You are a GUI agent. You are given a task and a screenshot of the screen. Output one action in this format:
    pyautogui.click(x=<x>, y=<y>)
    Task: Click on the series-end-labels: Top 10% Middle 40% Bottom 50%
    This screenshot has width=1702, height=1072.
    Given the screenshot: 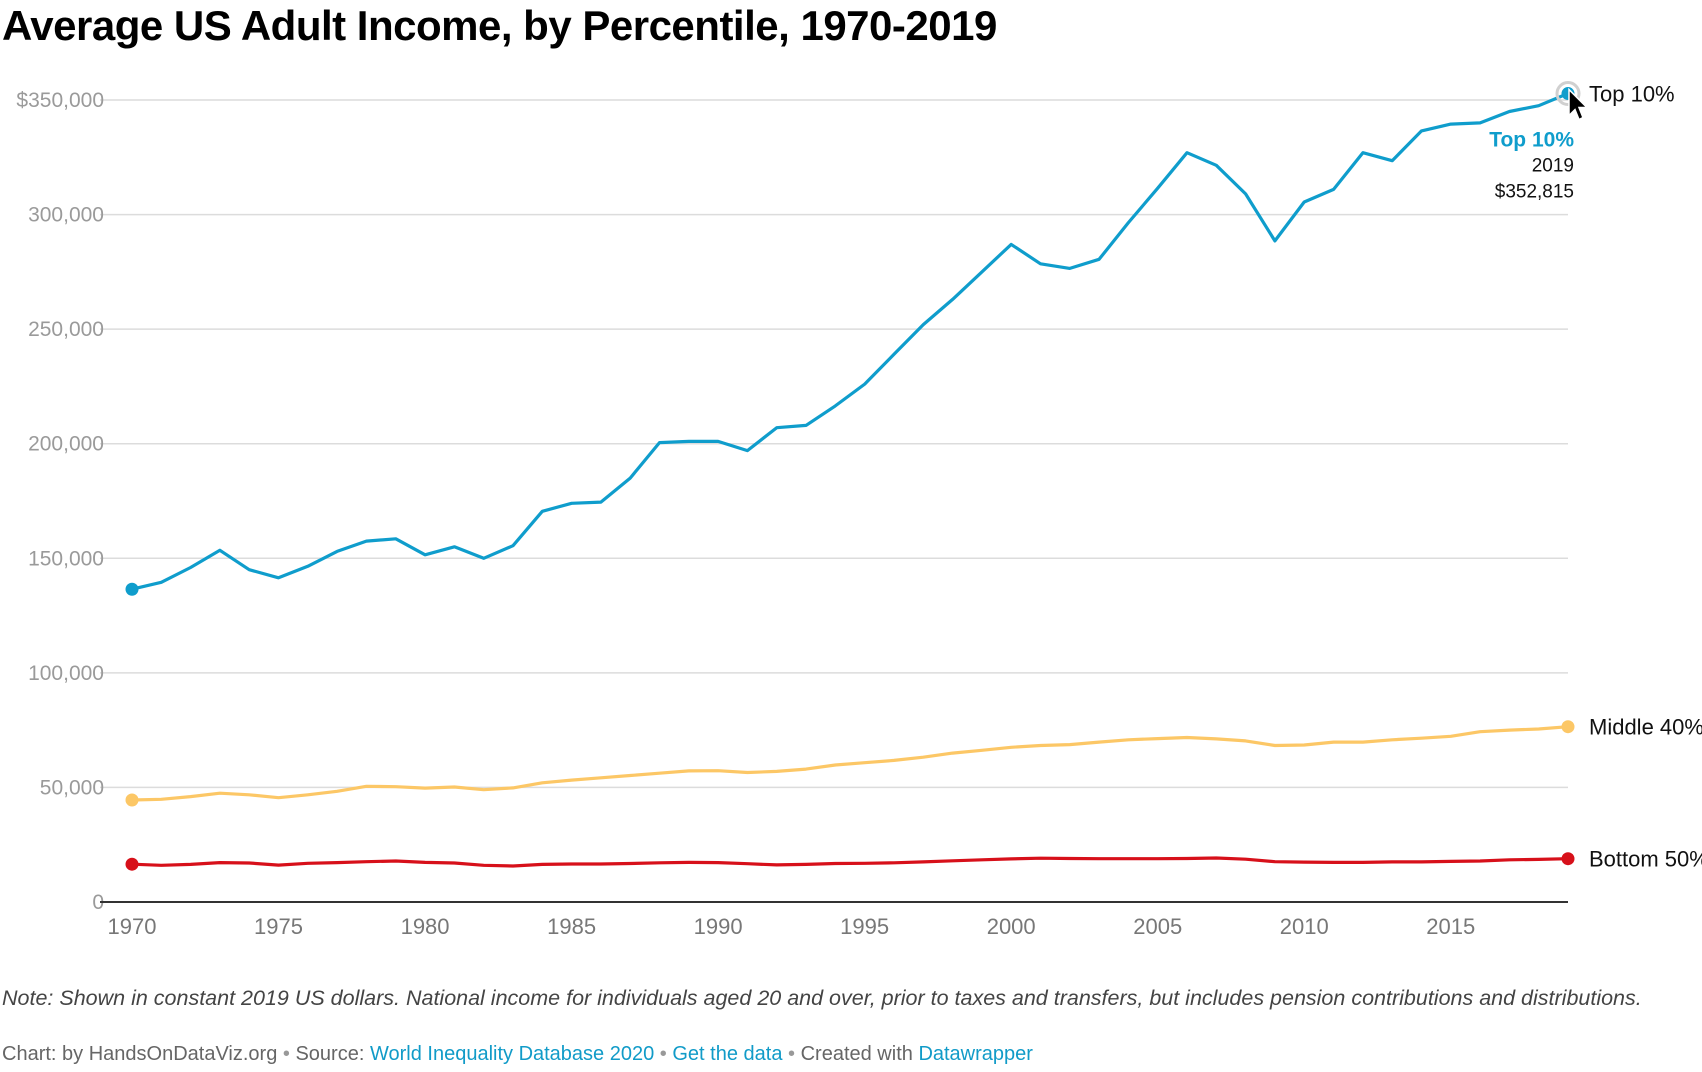 What is the action you would take?
    pyautogui.click(x=1645, y=477)
    